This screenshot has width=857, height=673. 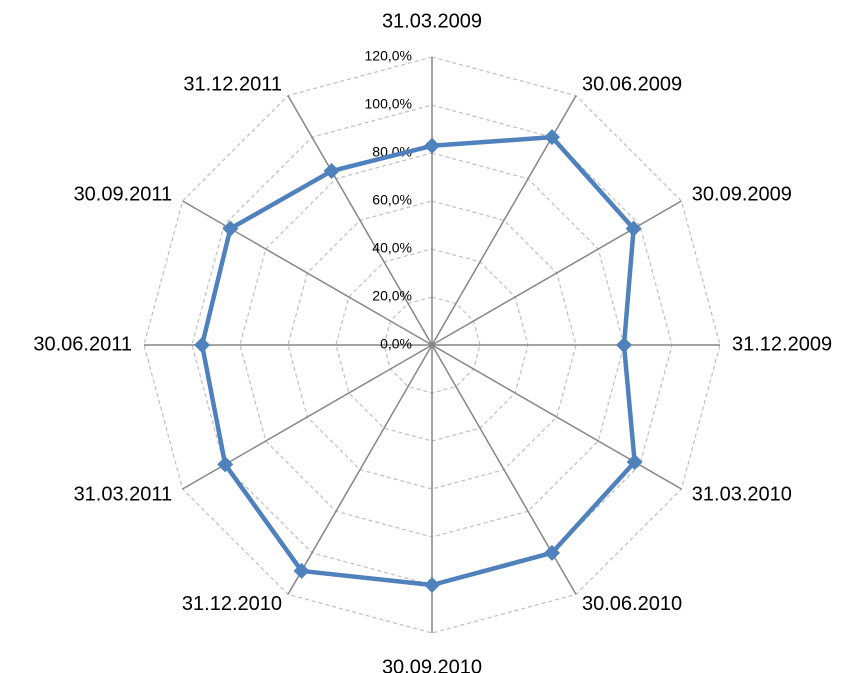 I want to click on category-label: 31.12.2011, so click(x=232, y=84).